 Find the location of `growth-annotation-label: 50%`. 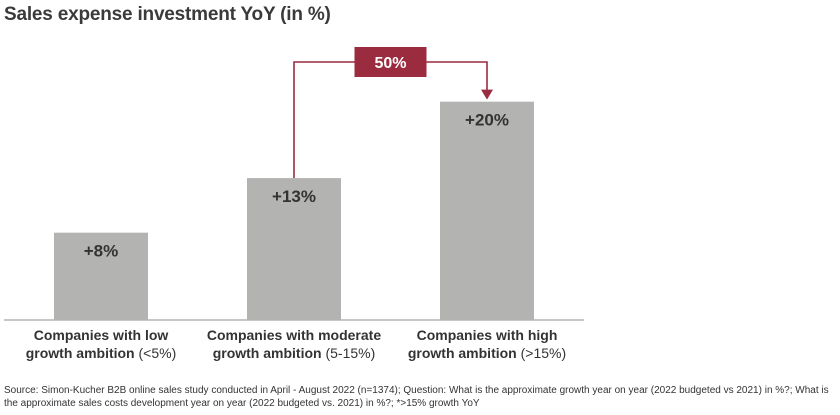

growth-annotation-label: 50% is located at coordinates (390, 63).